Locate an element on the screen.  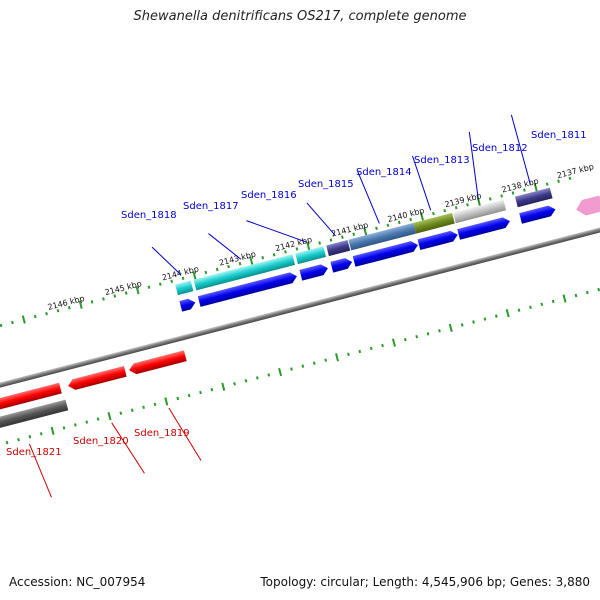
gene-label-sden-1818: Sden_1818 is located at coordinates (149, 215).